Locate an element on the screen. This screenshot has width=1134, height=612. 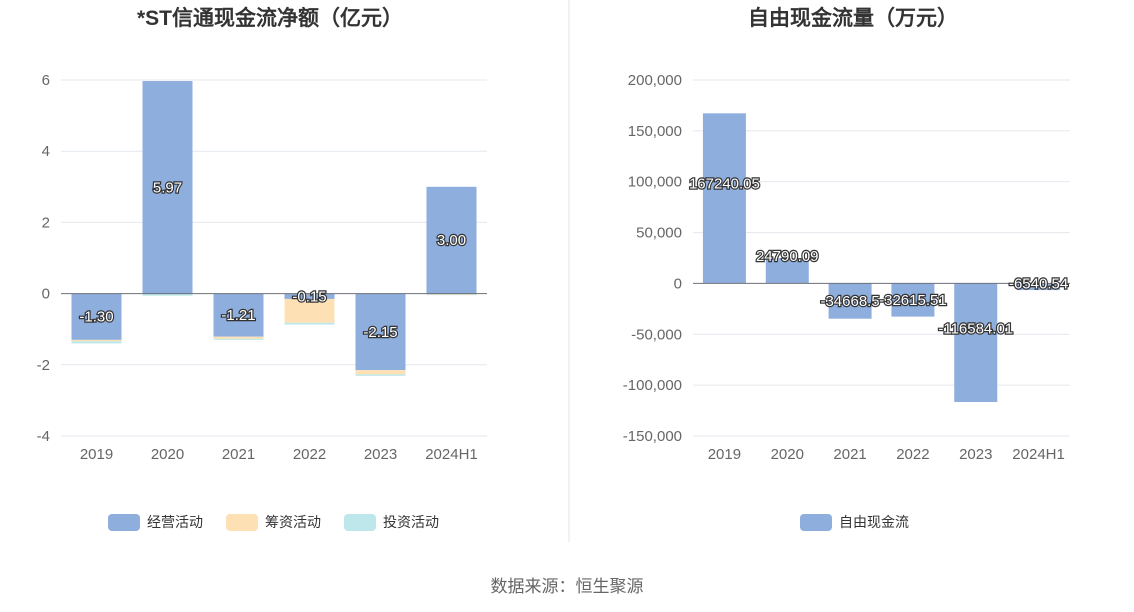
c0-bar-筹资活动-2024H1 is located at coordinates (451, 294).